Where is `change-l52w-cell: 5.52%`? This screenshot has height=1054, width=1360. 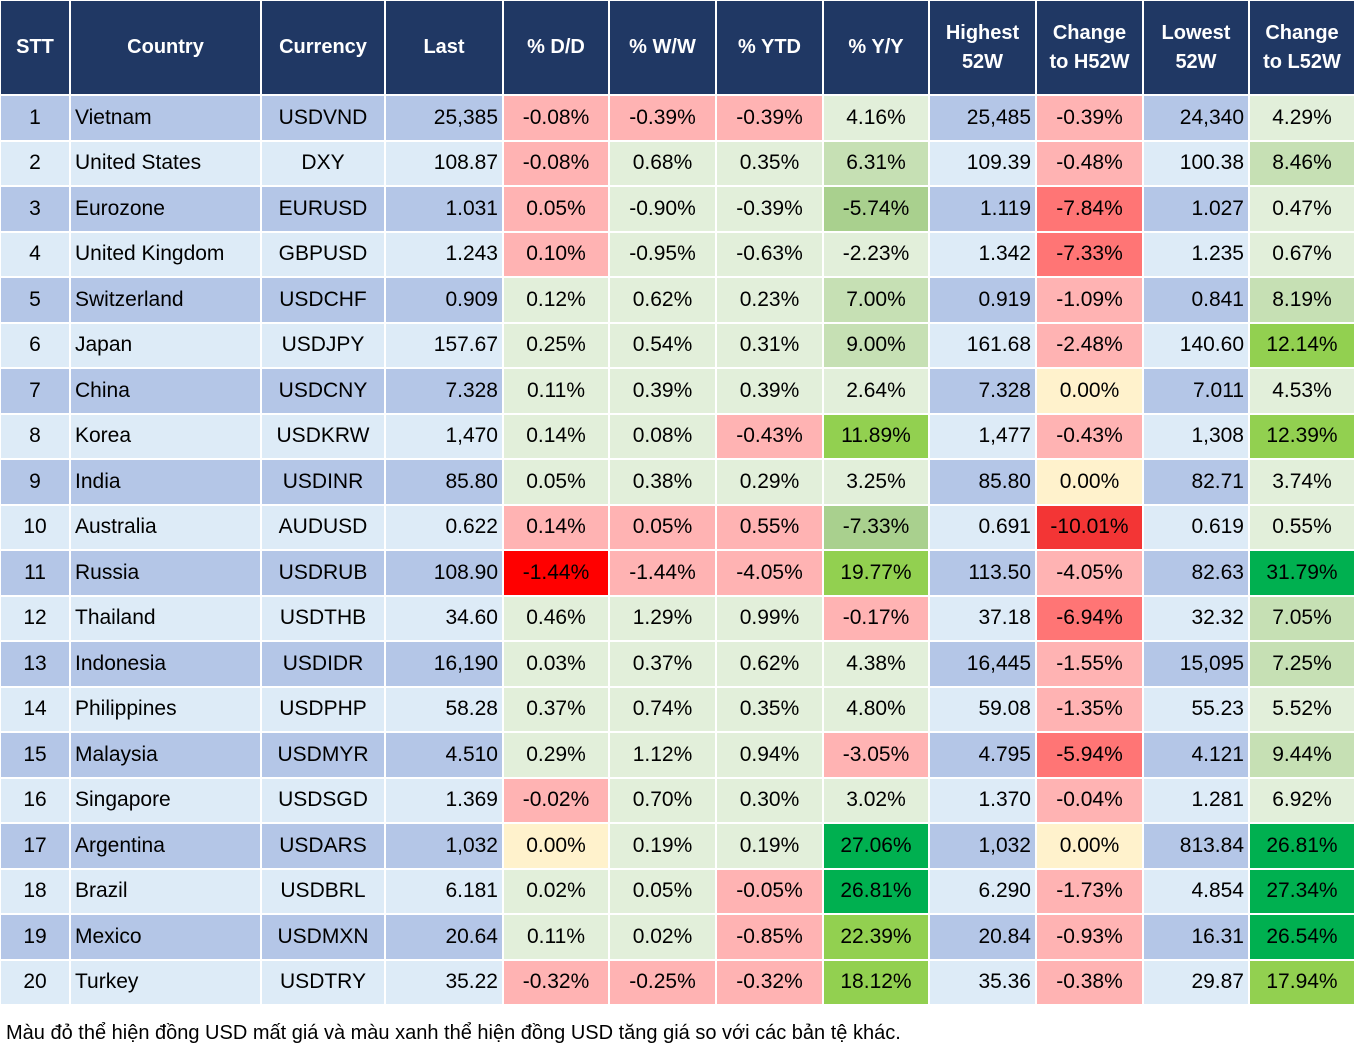 change-l52w-cell: 5.52% is located at coordinates (1302, 709).